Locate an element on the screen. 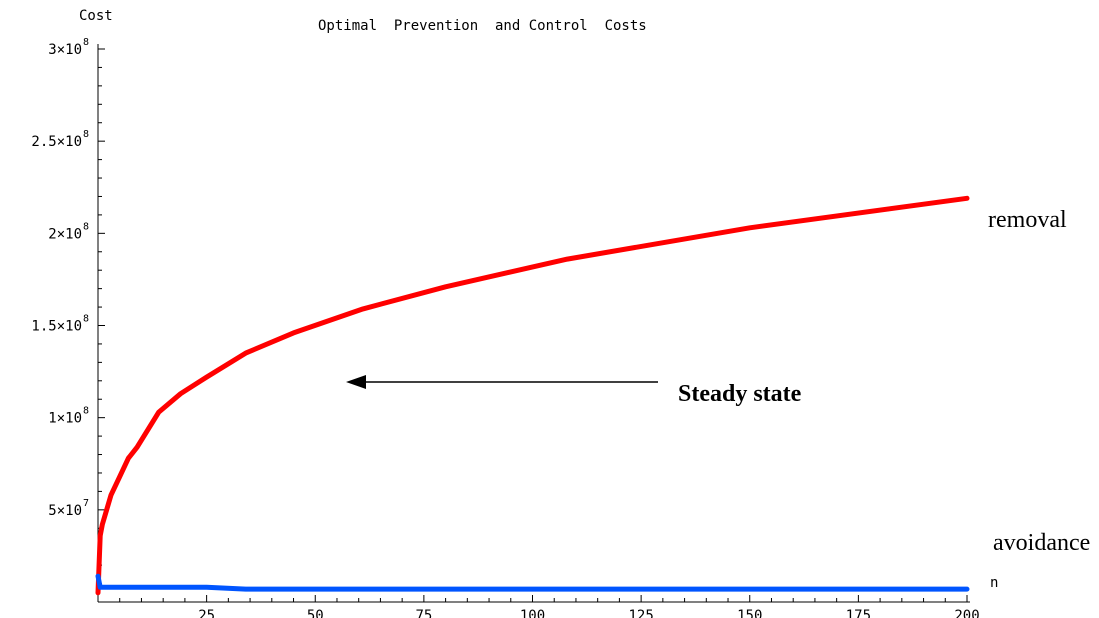  series-label-avoidance: avoidance is located at coordinates (1041, 543).